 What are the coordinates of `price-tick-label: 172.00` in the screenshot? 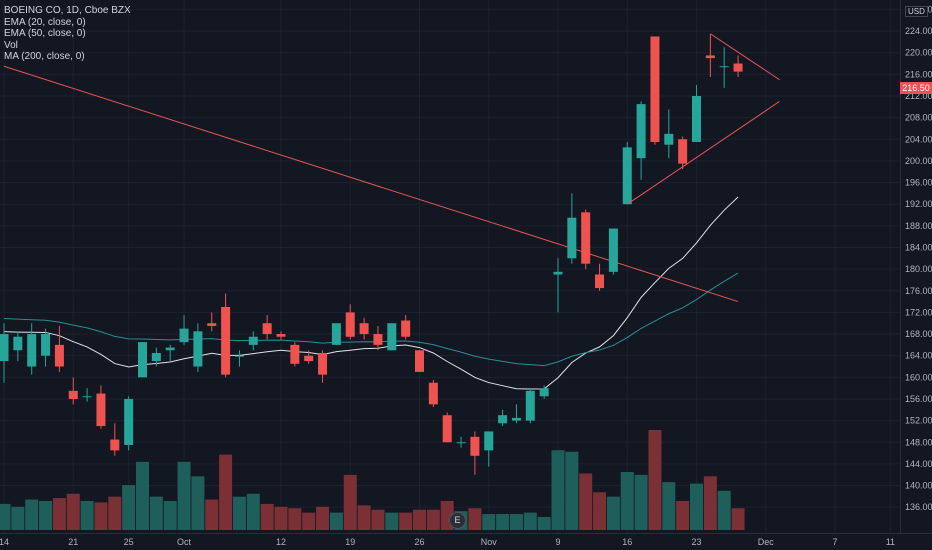 It's located at (918, 312).